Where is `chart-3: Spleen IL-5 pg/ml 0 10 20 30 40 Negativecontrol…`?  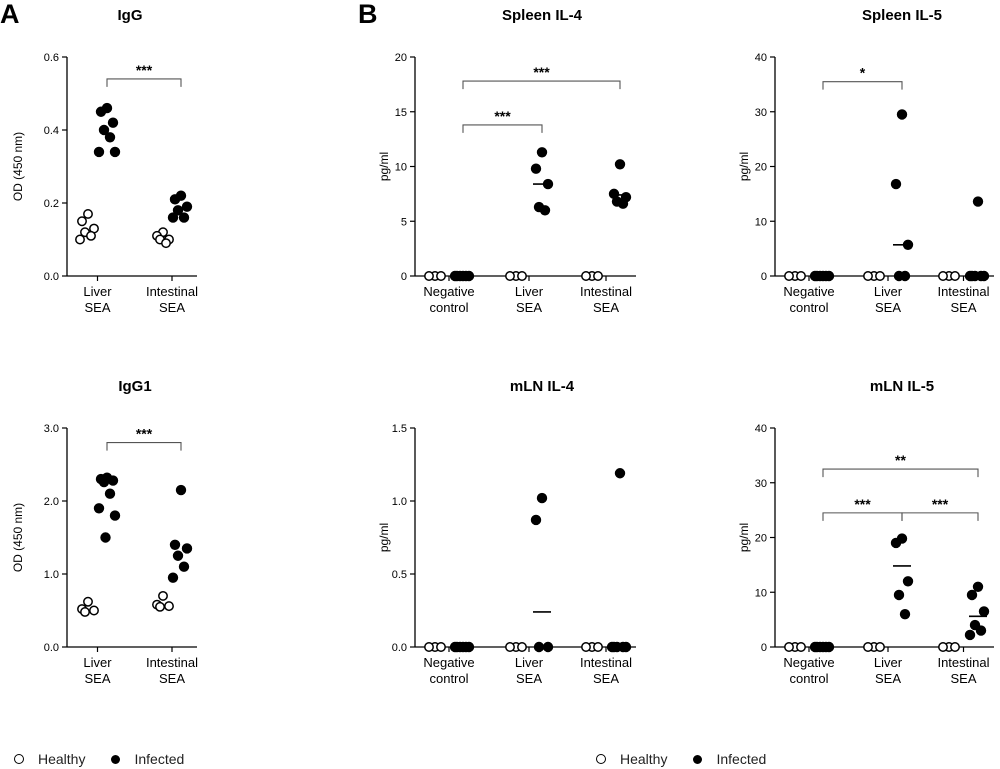
chart-3: Spleen IL-5 pg/ml 0 10 20 30 40 Negativecontrol… is located at coordinates (865, 161).